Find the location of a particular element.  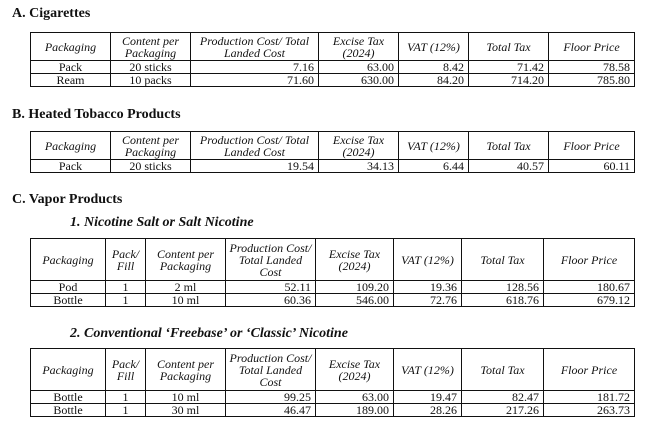

table-cell: 60.11 is located at coordinates (591, 166).